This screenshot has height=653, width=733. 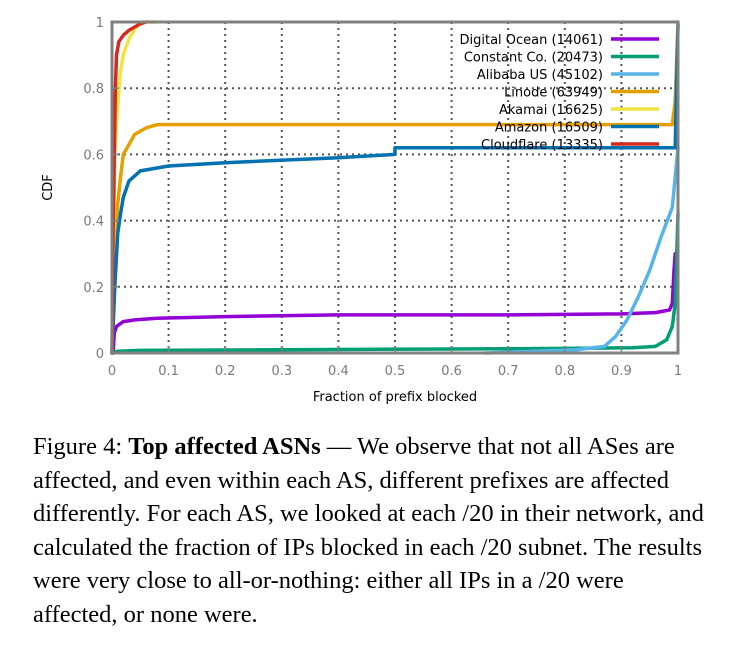 I want to click on legend-label: Alibaba US (45102), so click(x=540, y=75).